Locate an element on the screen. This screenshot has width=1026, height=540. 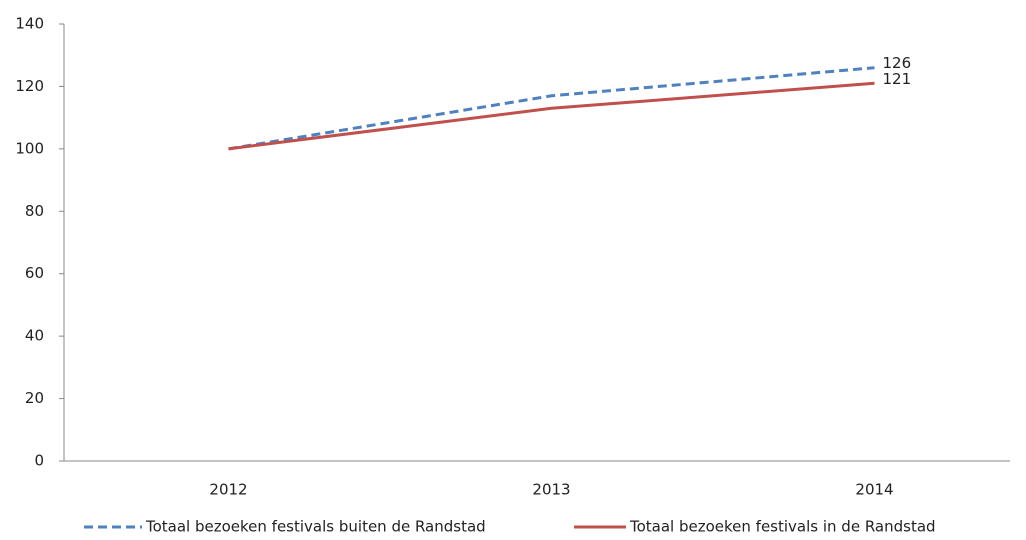
x-tick-label: 2013 is located at coordinates (551, 490).